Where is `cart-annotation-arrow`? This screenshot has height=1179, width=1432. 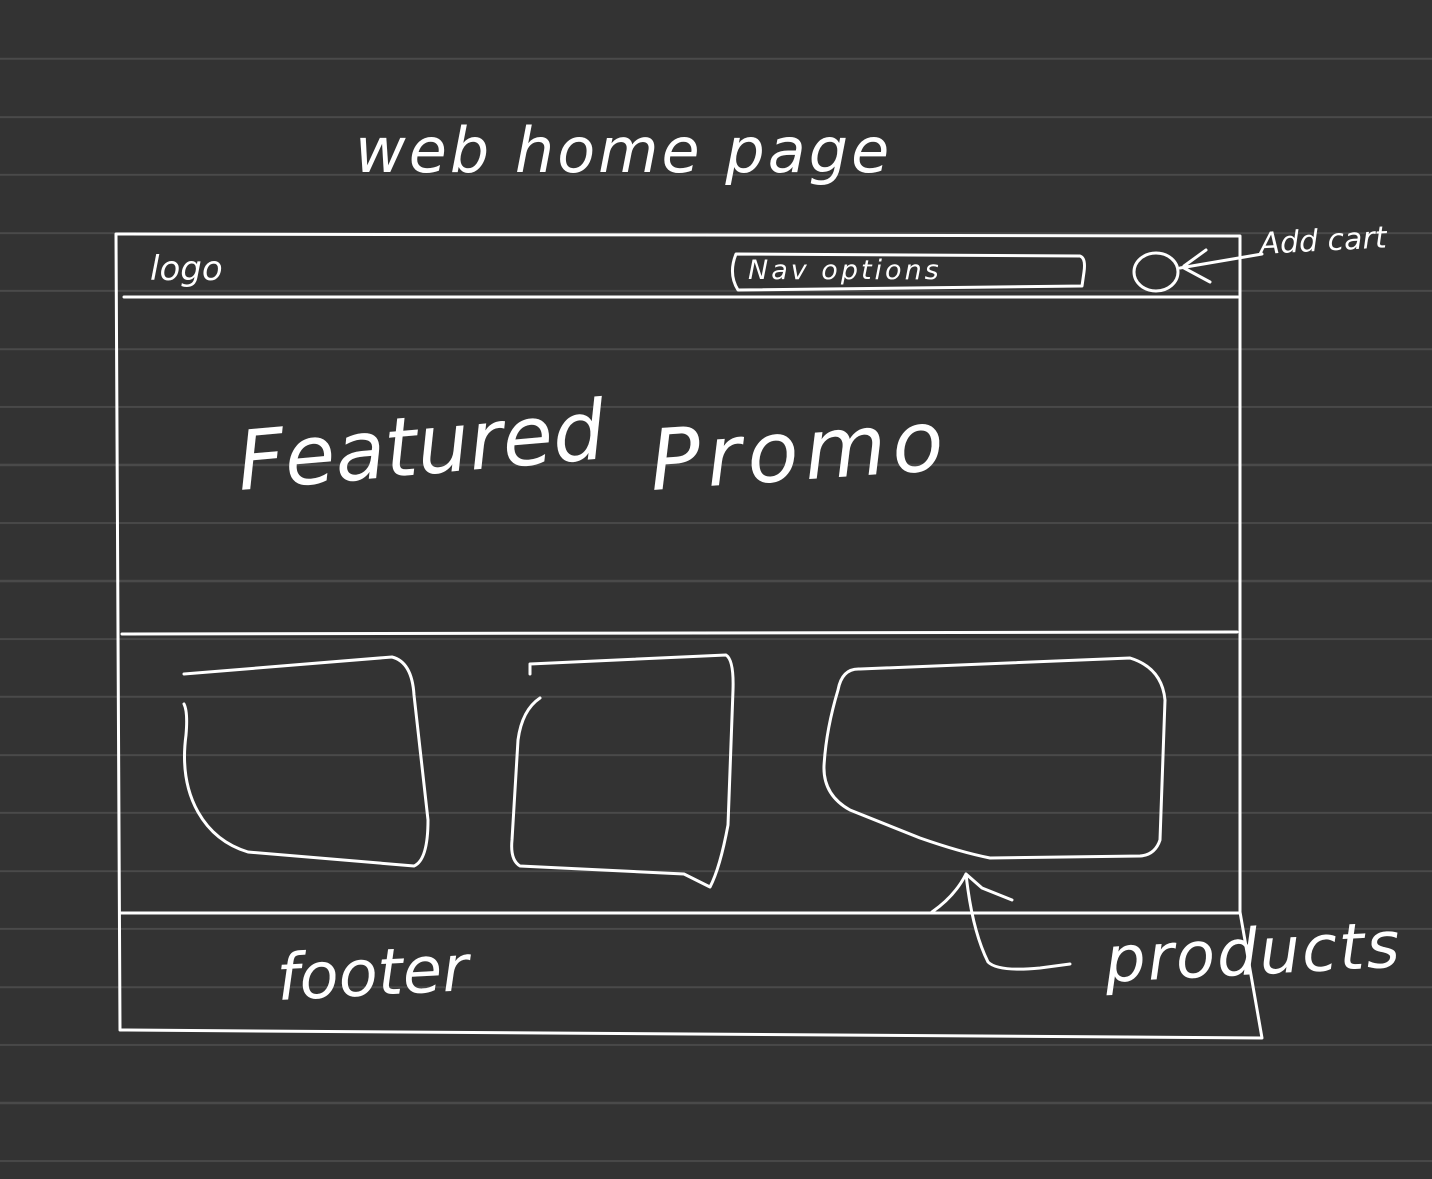
cart-annotation-arrow is located at coordinates (1221, 266).